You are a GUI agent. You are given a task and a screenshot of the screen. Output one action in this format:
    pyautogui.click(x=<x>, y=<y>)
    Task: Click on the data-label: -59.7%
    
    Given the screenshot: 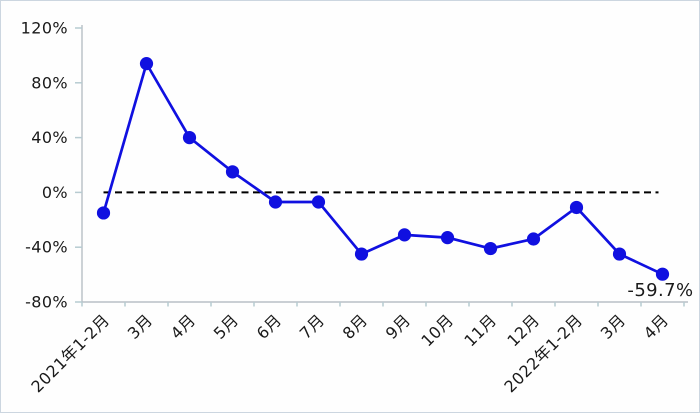 What is the action you would take?
    pyautogui.click(x=660, y=290)
    